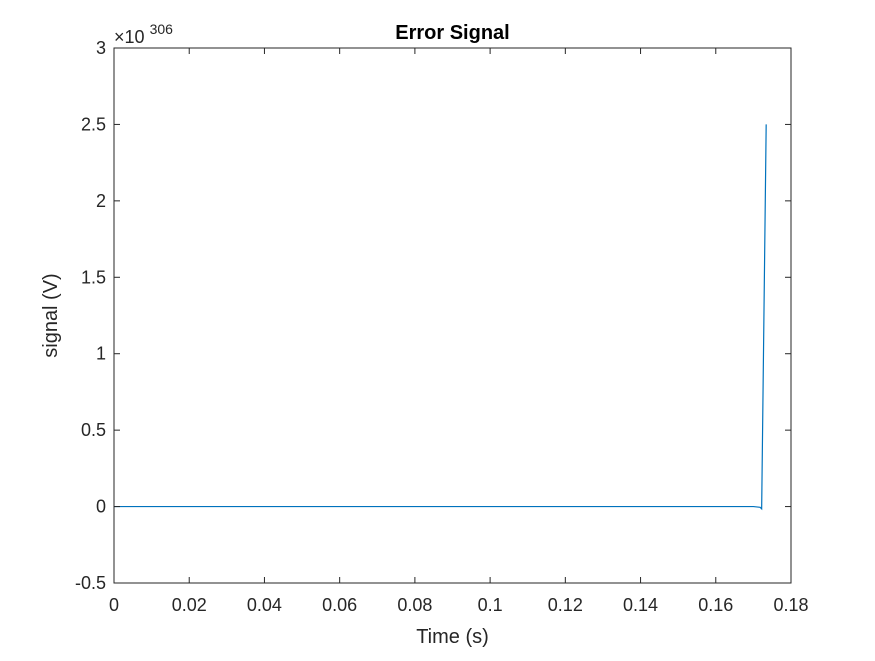 This screenshot has height=661, width=875. Describe the element at coordinates (640, 605) in the screenshot. I see `x-tick-label: 0.14` at that location.